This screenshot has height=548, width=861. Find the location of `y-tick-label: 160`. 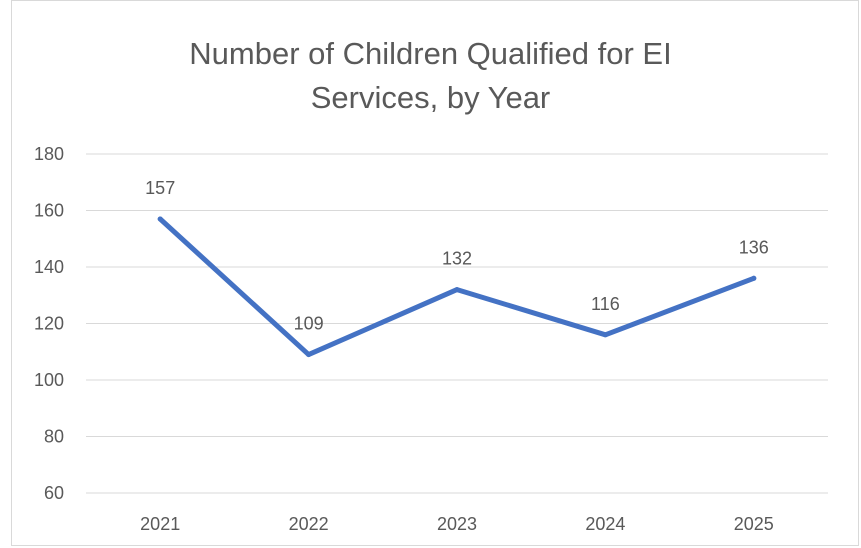

y-tick-label: 160 is located at coordinates (49, 211).